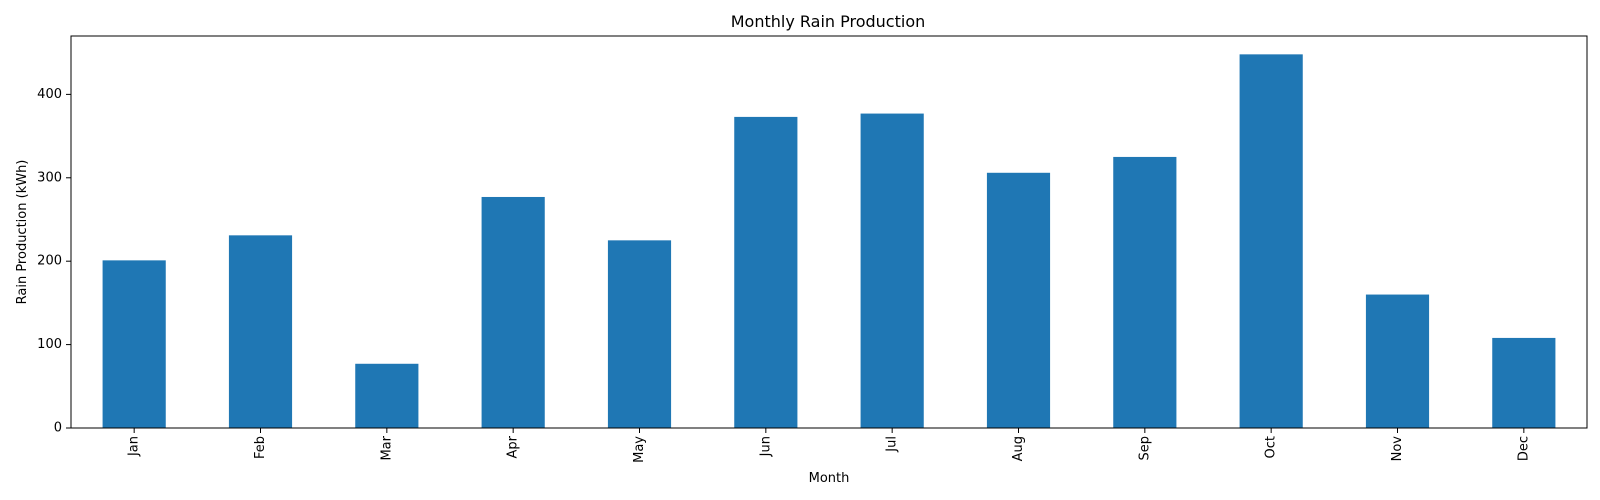 This screenshot has width=1600, height=500. I want to click on x-axis-title: Month, so click(829, 478).